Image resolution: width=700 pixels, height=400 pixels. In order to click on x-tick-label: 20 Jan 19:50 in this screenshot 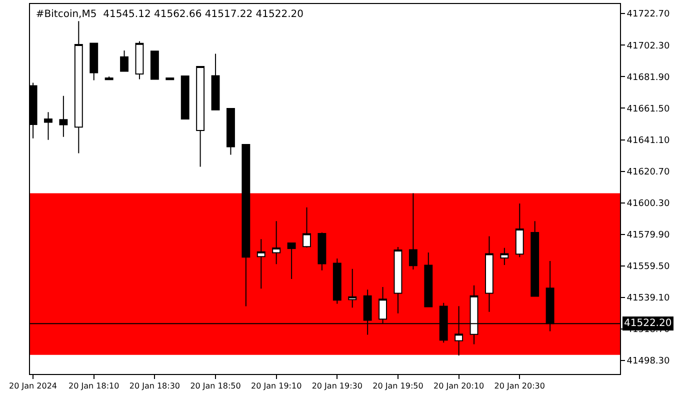, I will do `click(398, 386)`.